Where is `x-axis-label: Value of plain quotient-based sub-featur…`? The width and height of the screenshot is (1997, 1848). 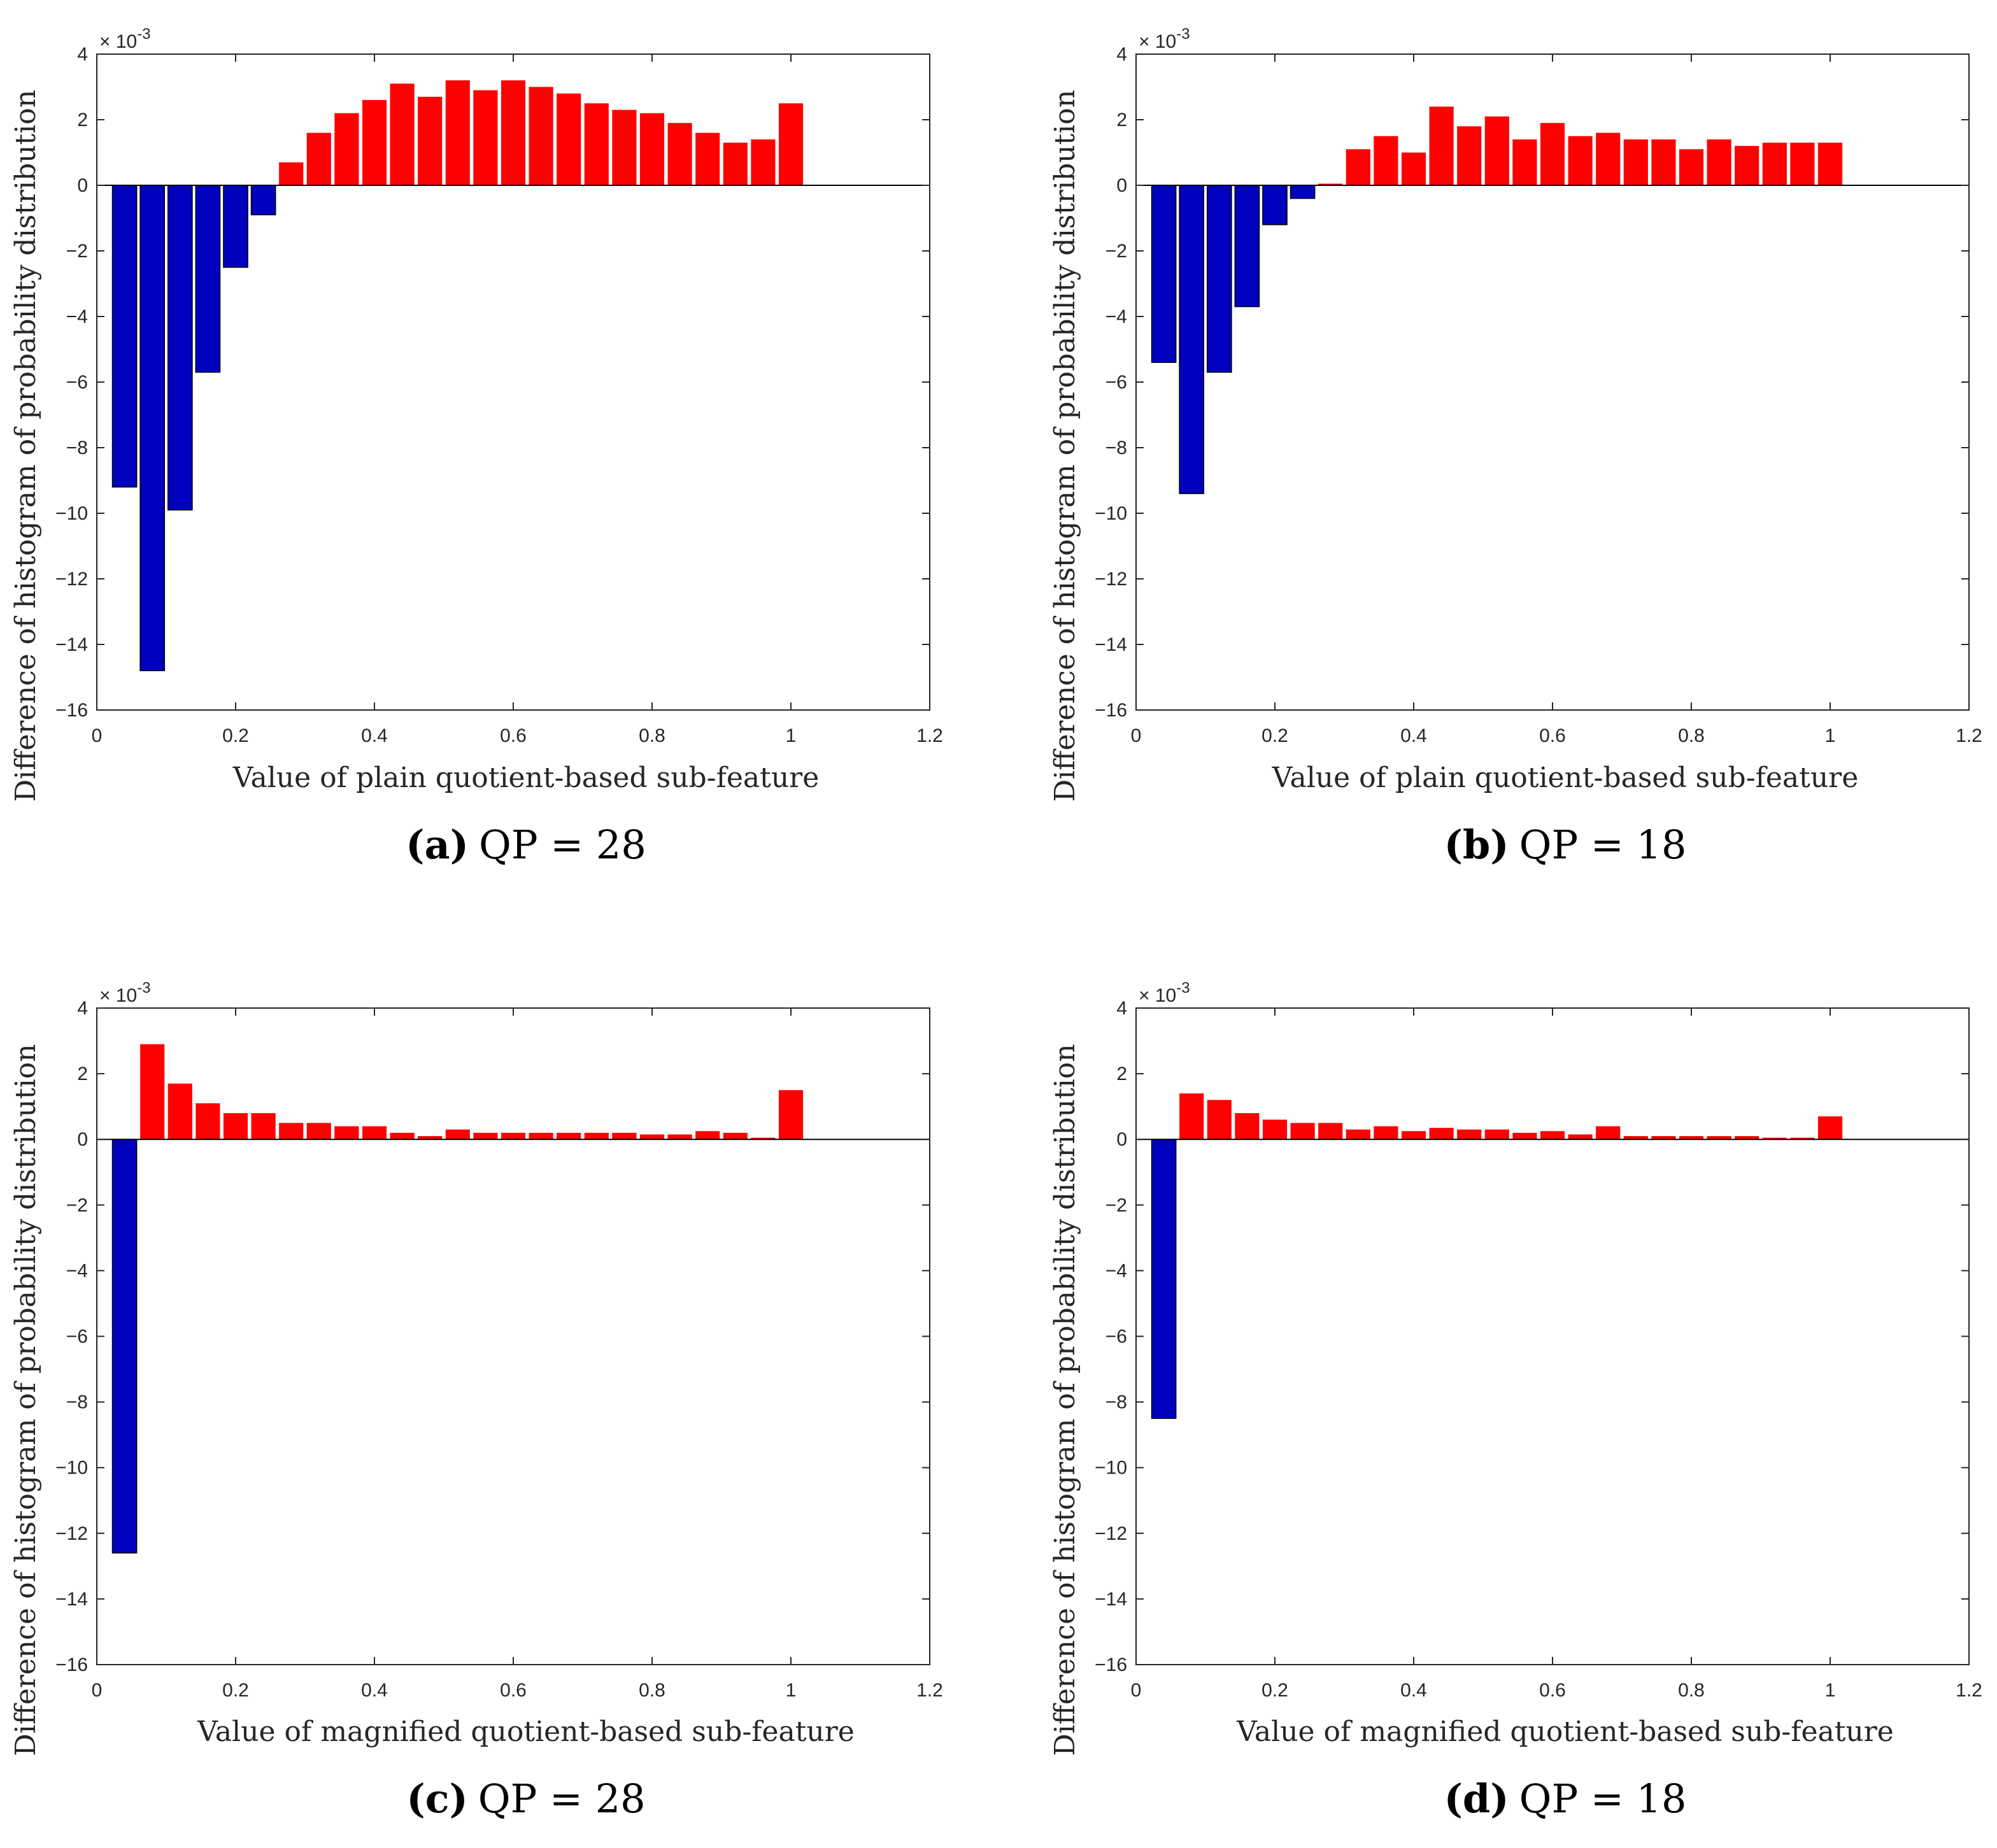 x-axis-label: Value of plain quotient-based sub-featur… is located at coordinates (1565, 778).